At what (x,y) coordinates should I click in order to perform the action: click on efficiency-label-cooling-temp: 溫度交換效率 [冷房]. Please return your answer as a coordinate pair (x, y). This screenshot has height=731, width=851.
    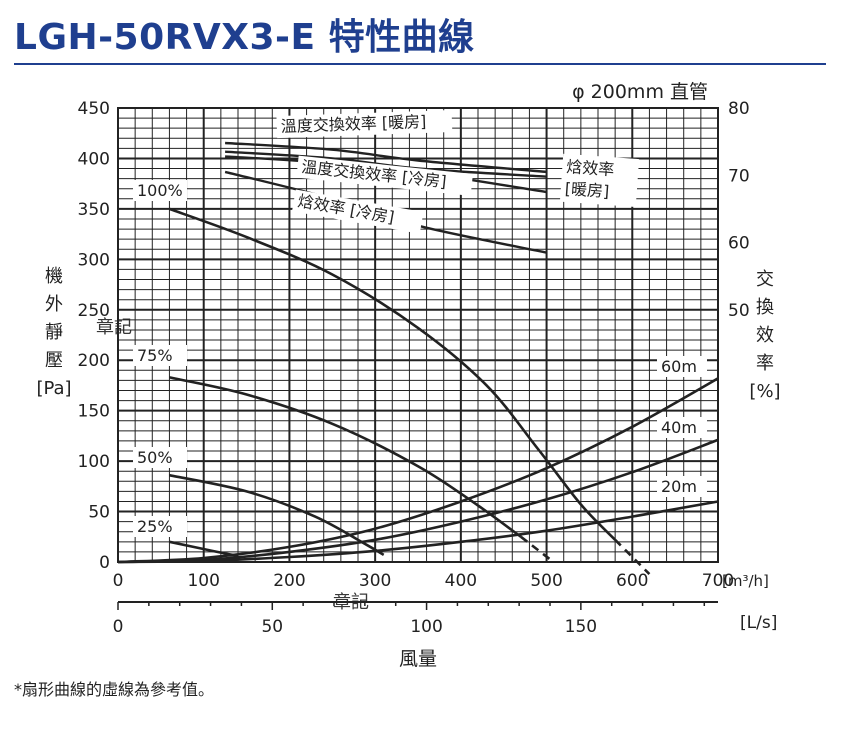
    Looking at the image, I should click on (384, 175).